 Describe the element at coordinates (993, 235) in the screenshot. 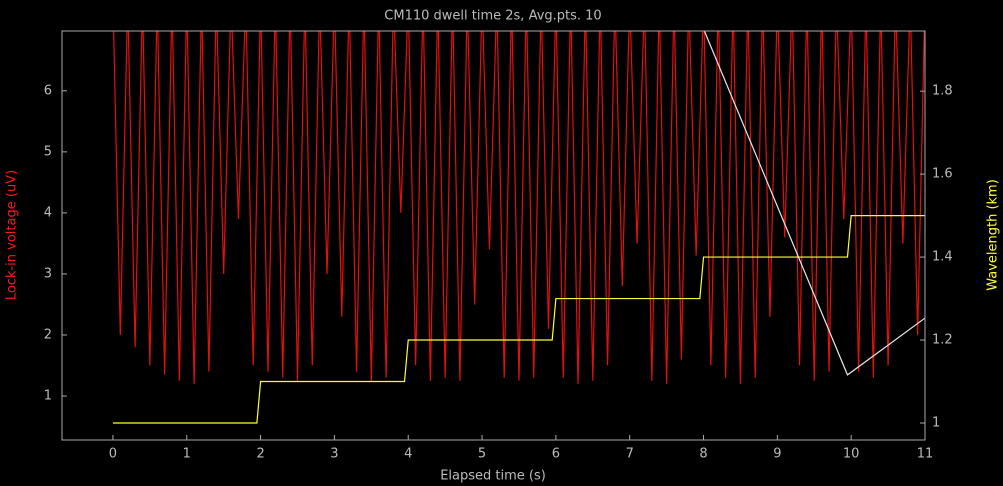

I see `y2-axis-label: Wavelength (km)` at that location.